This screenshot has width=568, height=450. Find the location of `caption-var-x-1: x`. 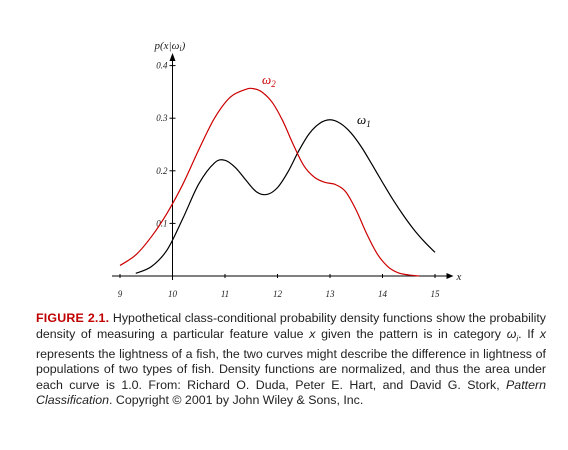

caption-var-x-1: x is located at coordinates (312, 333).